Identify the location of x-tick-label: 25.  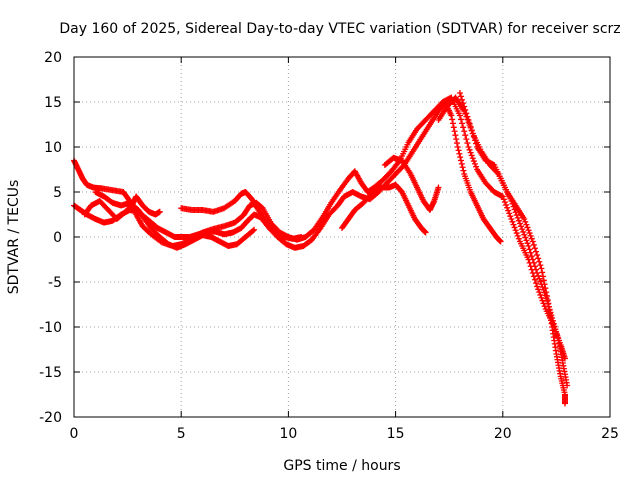
(610, 434).